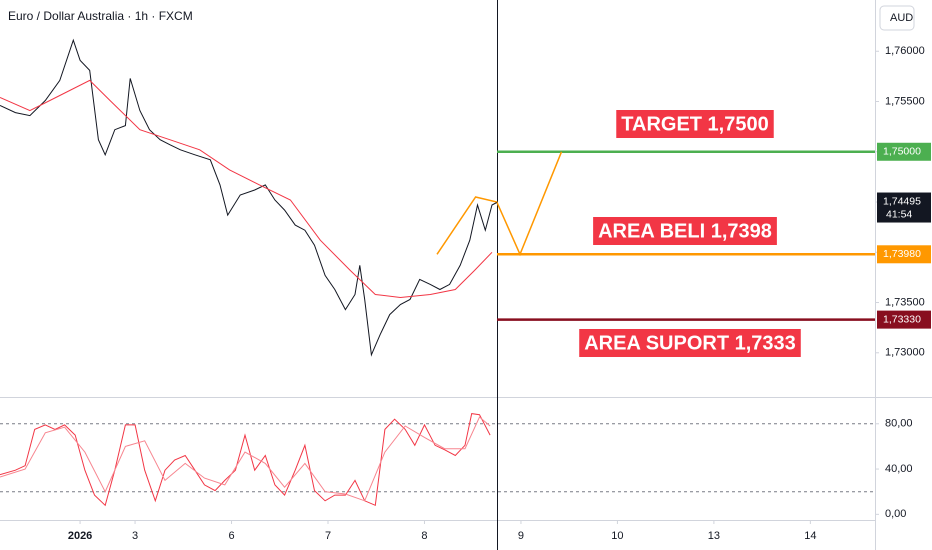 The width and height of the screenshot is (932, 550). I want to click on x-tick-label: 6, so click(231, 536).